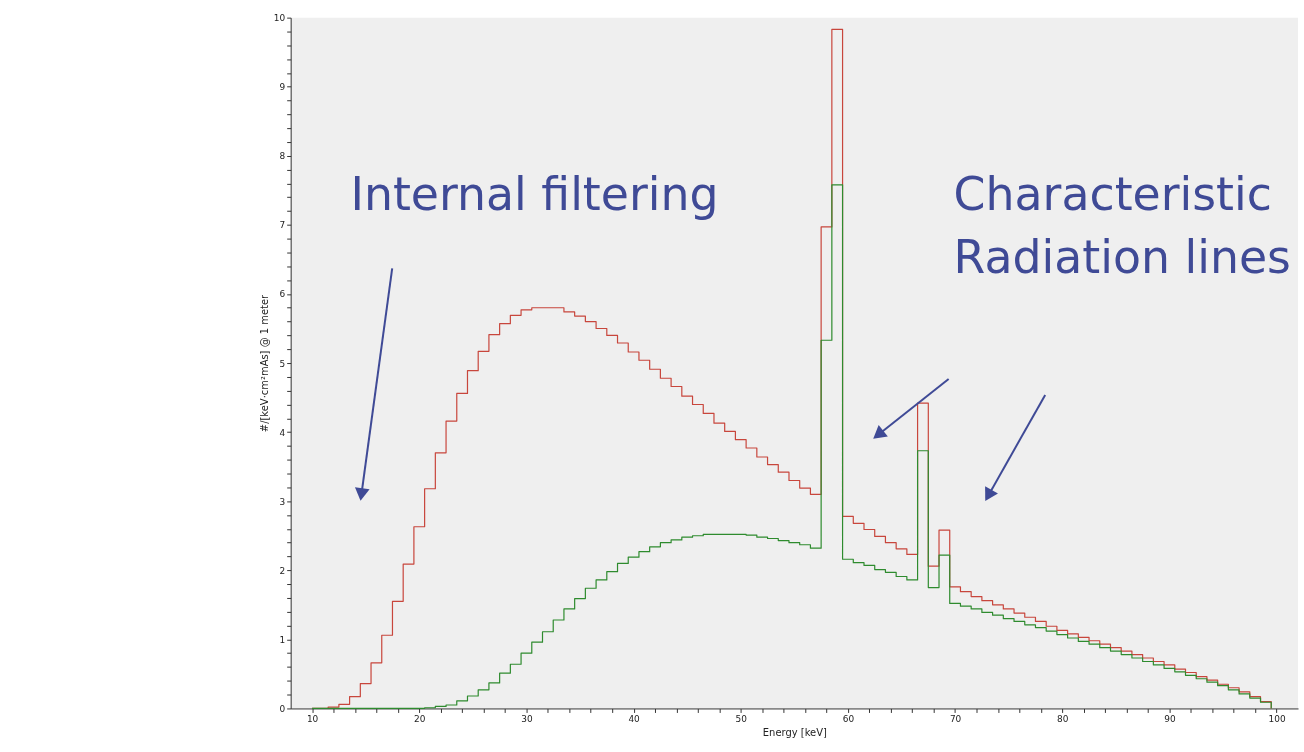 Image resolution: width=1304 pixels, height=752 pixels. I want to click on y-tick-label: 9, so click(282, 87).